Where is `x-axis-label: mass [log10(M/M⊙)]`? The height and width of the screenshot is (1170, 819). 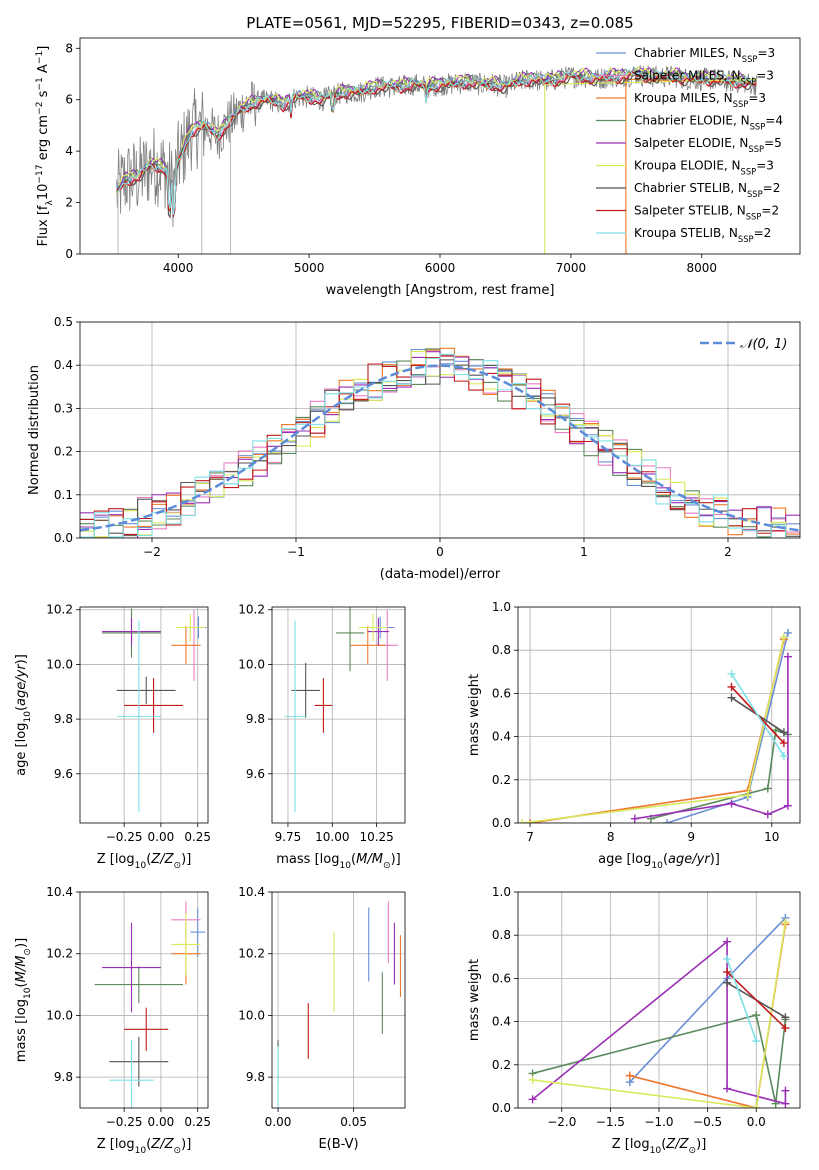
x-axis-label: mass [log10(M/M⊙)] is located at coordinates (338, 861).